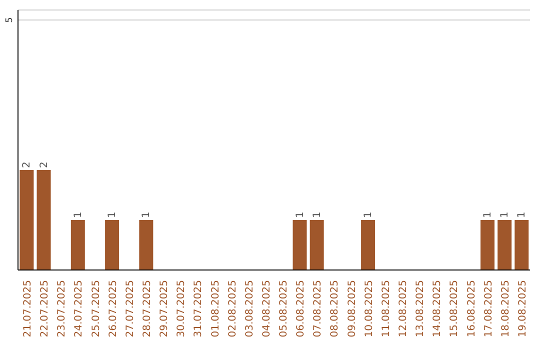 The height and width of the screenshot is (340, 540). What do you see at coordinates (386, 309) in the screenshot?
I see `x-tick-label: 11.08.2025` at bounding box center [386, 309].